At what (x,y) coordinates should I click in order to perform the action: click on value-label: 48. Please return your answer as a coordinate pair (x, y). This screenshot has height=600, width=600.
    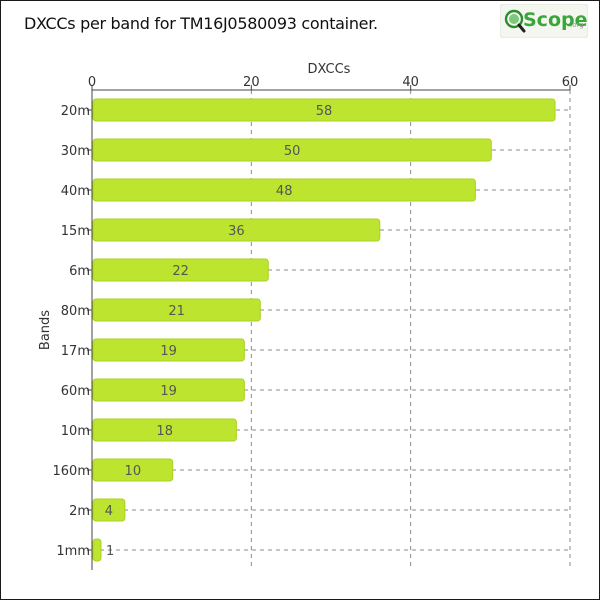
    Looking at the image, I should click on (284, 191).